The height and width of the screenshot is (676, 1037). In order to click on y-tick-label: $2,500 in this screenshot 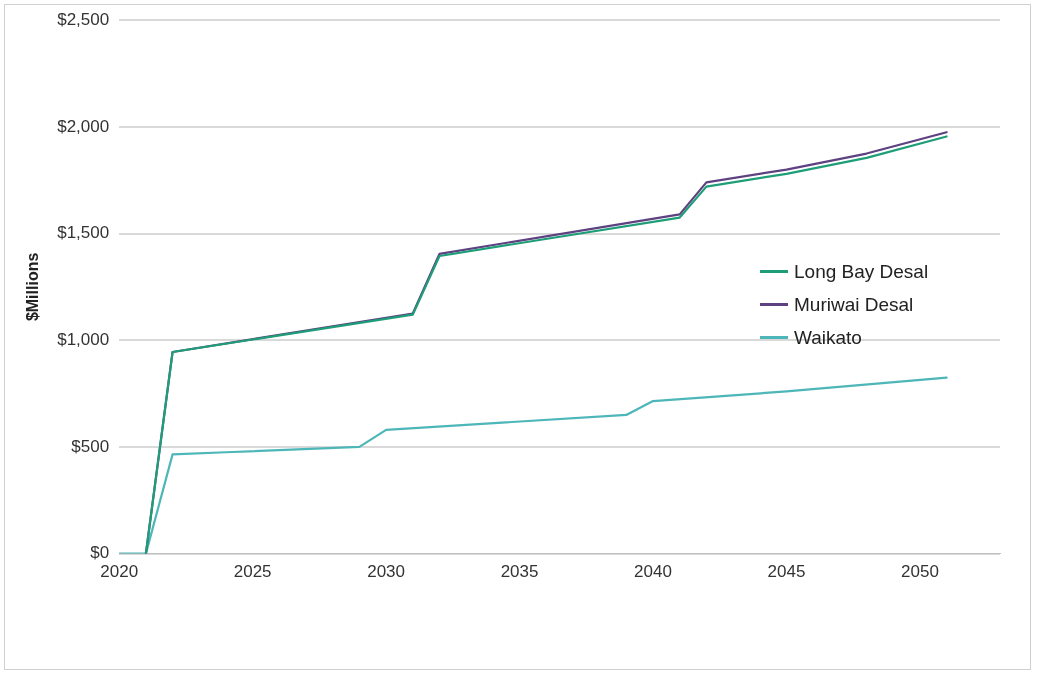, I will do `click(83, 19)`.